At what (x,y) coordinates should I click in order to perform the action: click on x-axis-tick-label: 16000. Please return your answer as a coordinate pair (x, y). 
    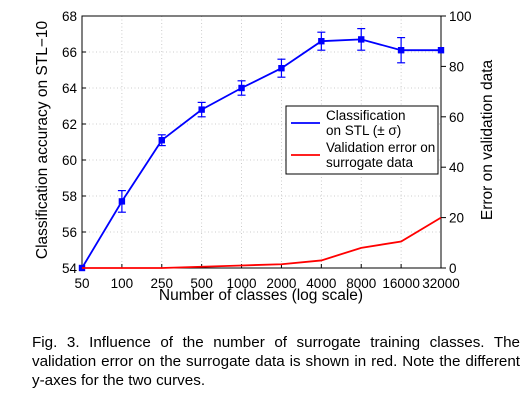
    Looking at the image, I should click on (401, 283).